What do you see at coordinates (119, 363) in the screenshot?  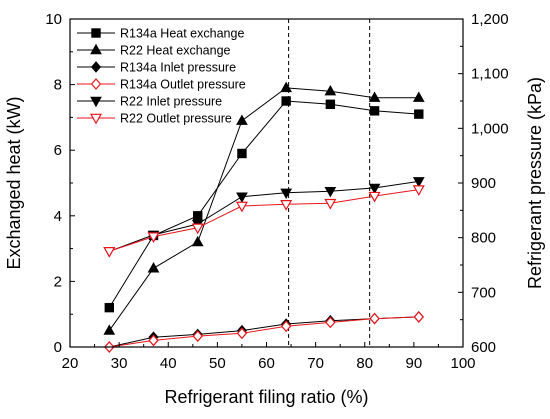 I see `x-tick-label: 30` at bounding box center [119, 363].